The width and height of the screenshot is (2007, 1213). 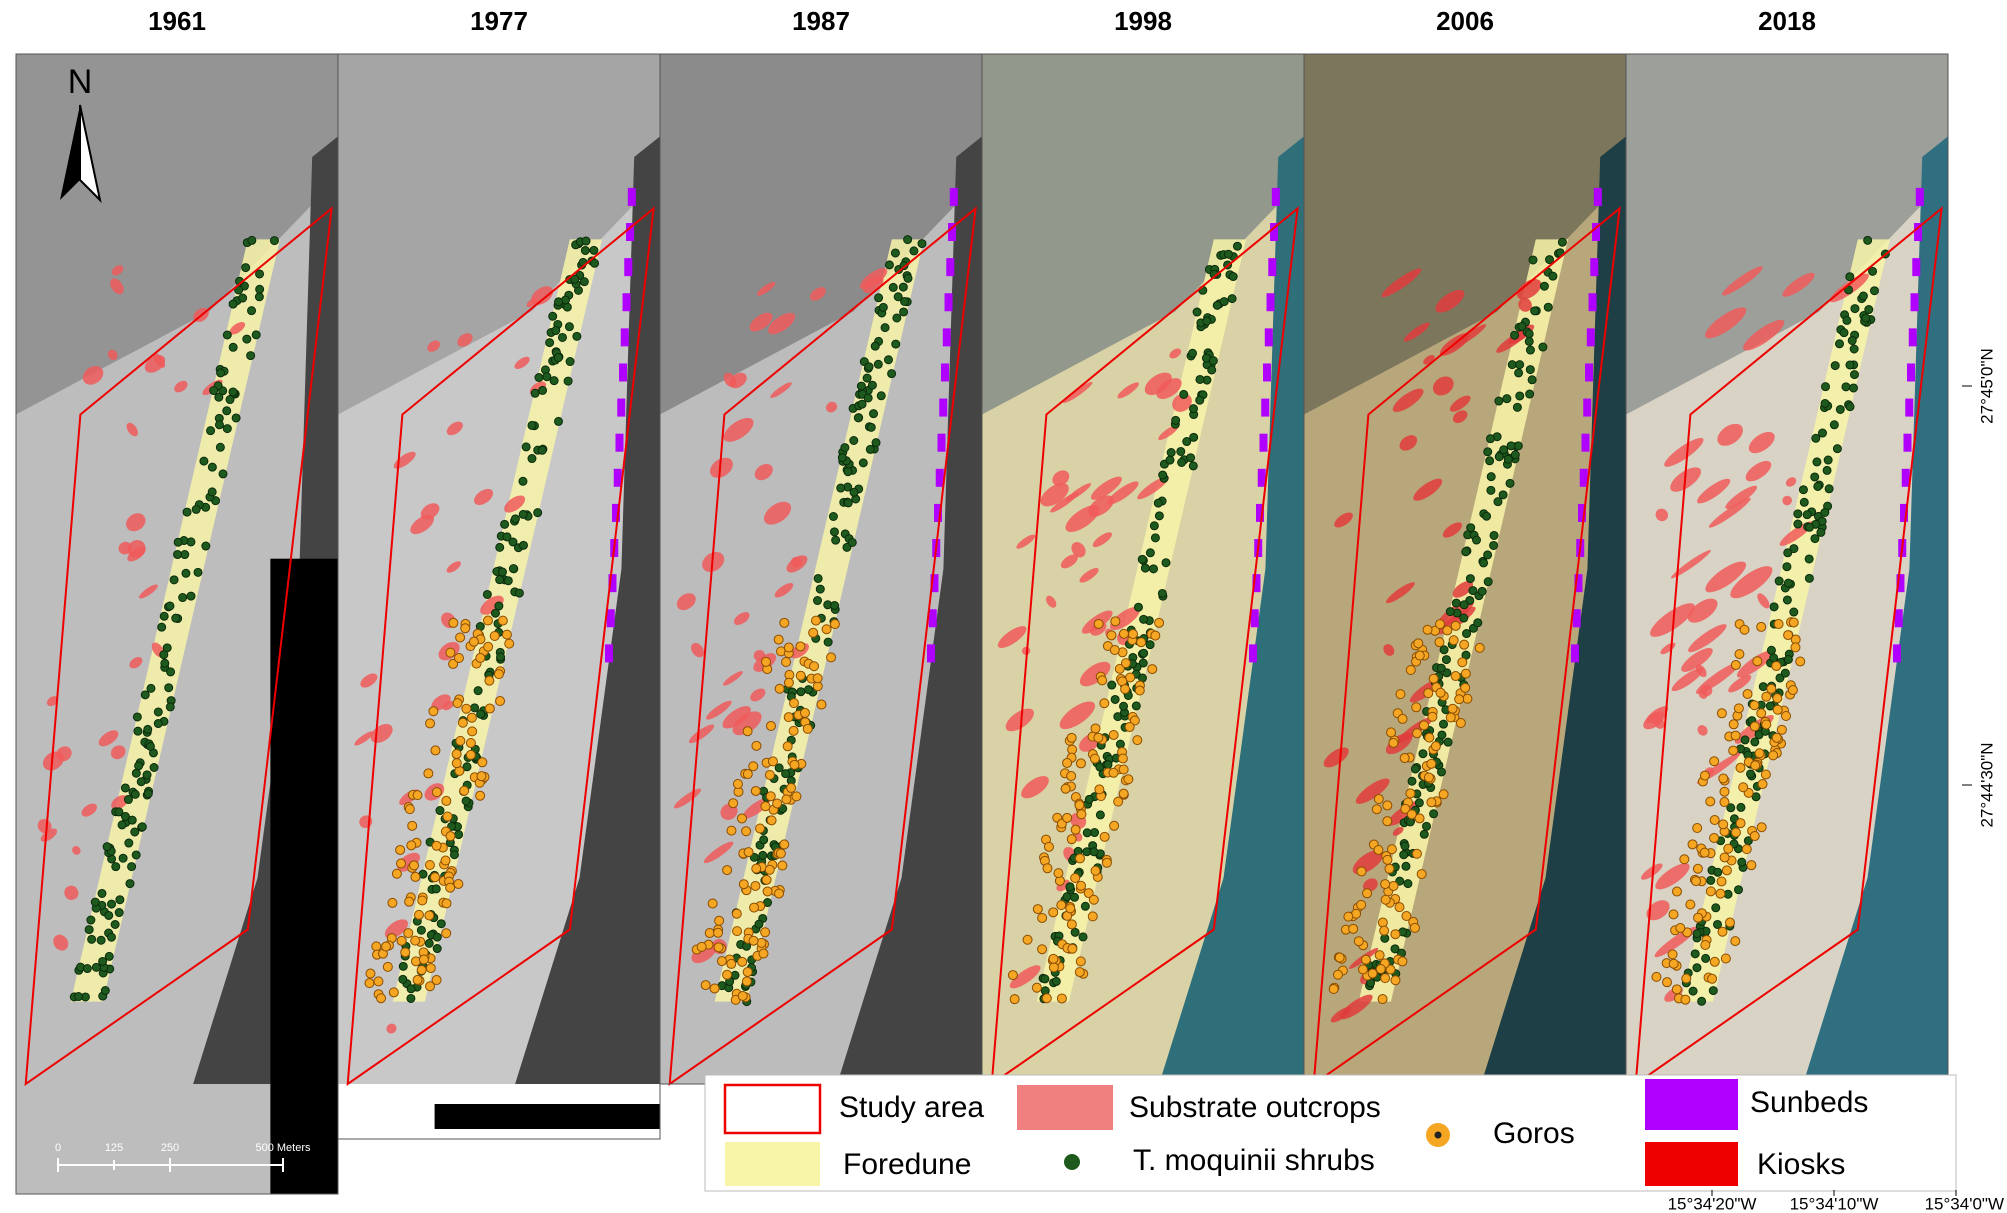 What do you see at coordinates (1834, 1203) in the screenshot?
I see `longitude-label: 15°34'10"W` at bounding box center [1834, 1203].